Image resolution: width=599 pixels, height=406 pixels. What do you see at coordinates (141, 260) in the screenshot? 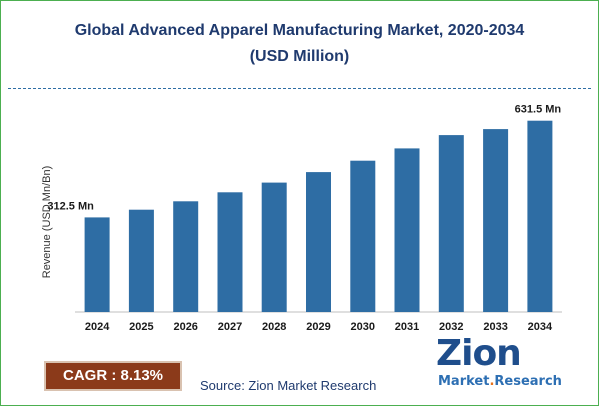
I see `bar-2025` at bounding box center [141, 260].